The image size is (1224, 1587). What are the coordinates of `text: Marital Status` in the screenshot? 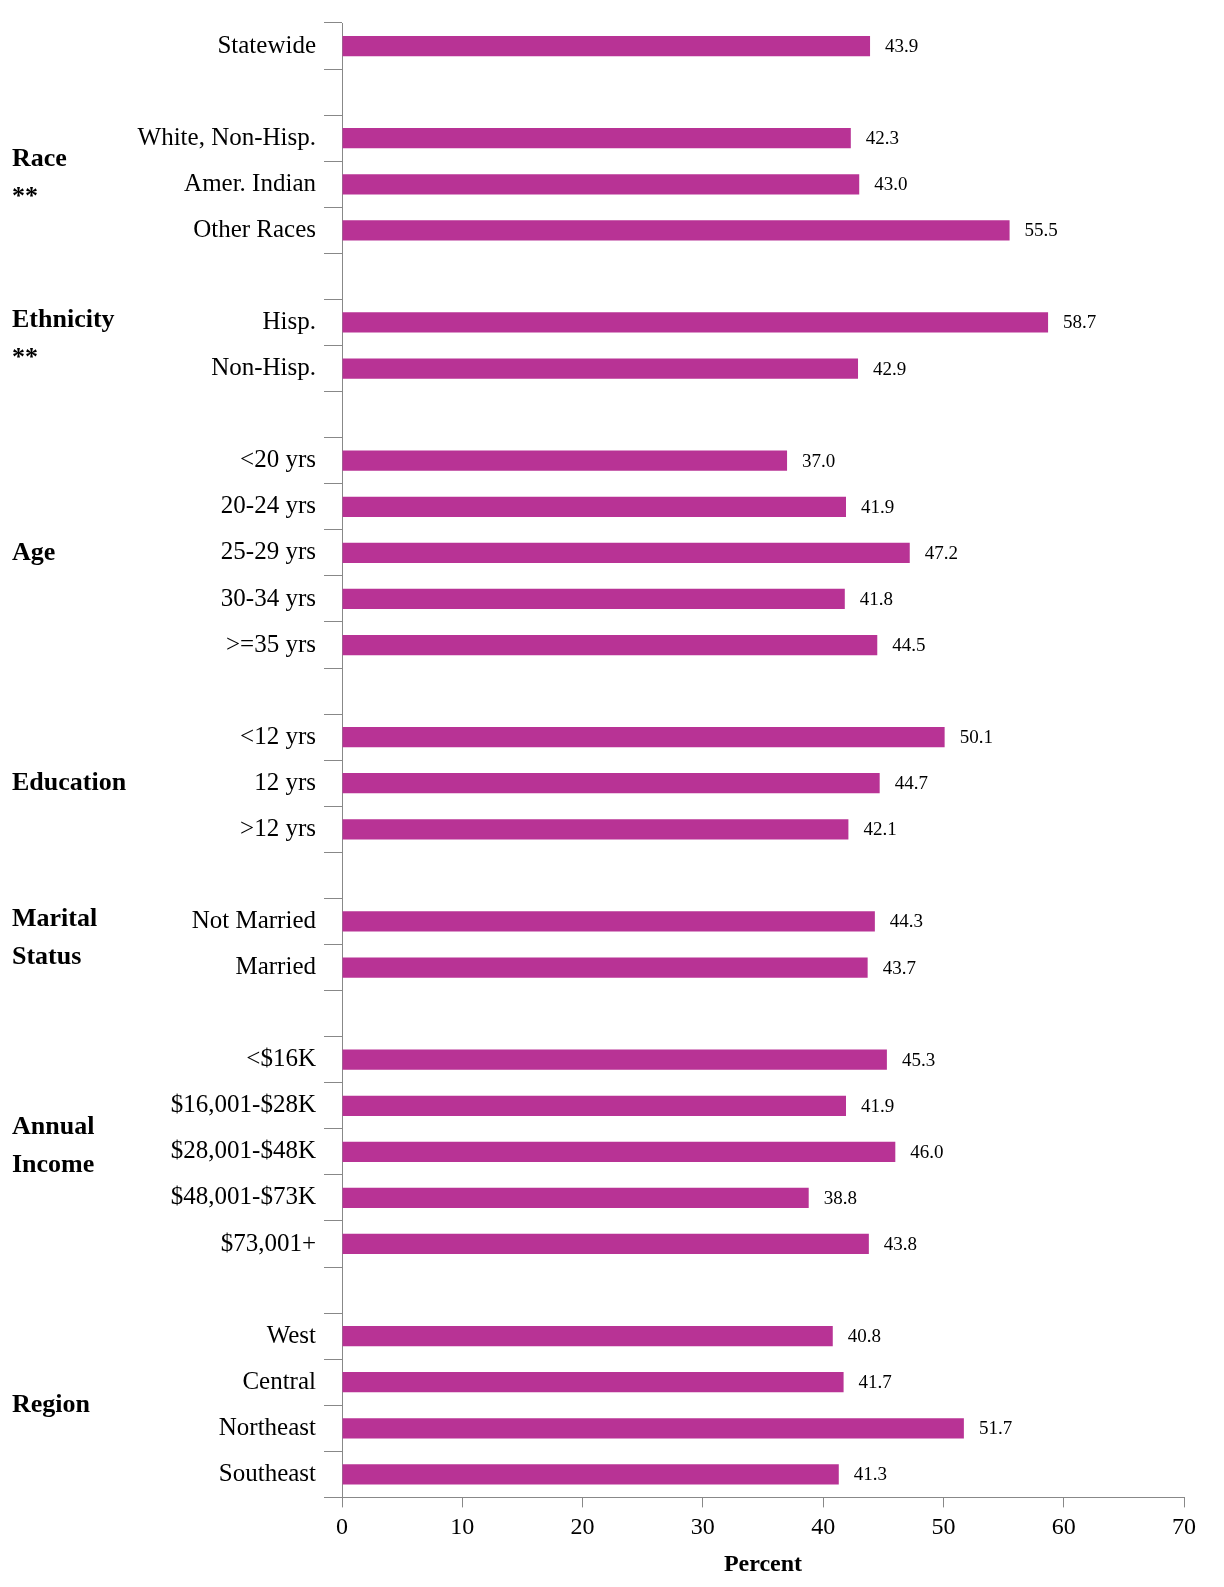 It's located at (55, 937).